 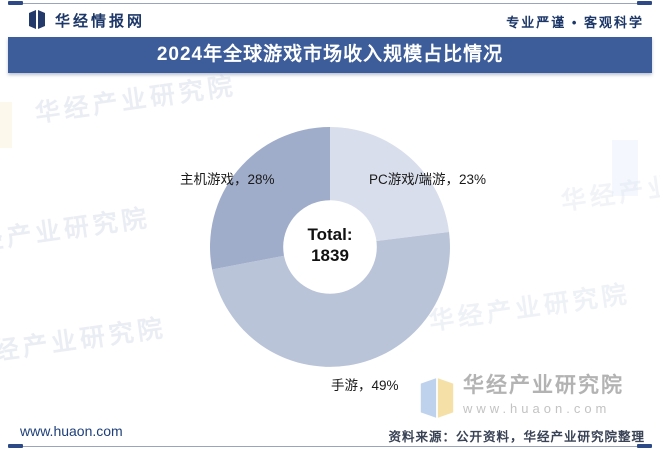 I want to click on donut-hole, so click(x=330, y=247).